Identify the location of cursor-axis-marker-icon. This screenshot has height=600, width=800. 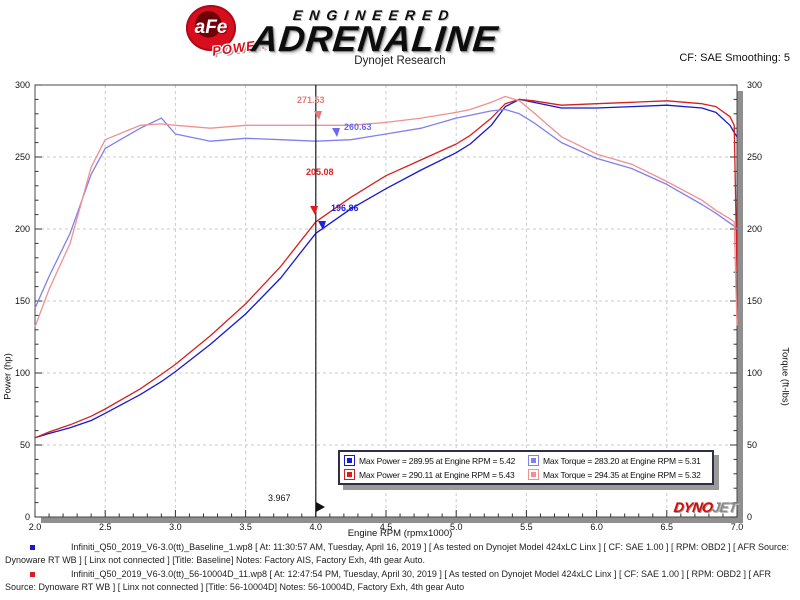
(320, 507).